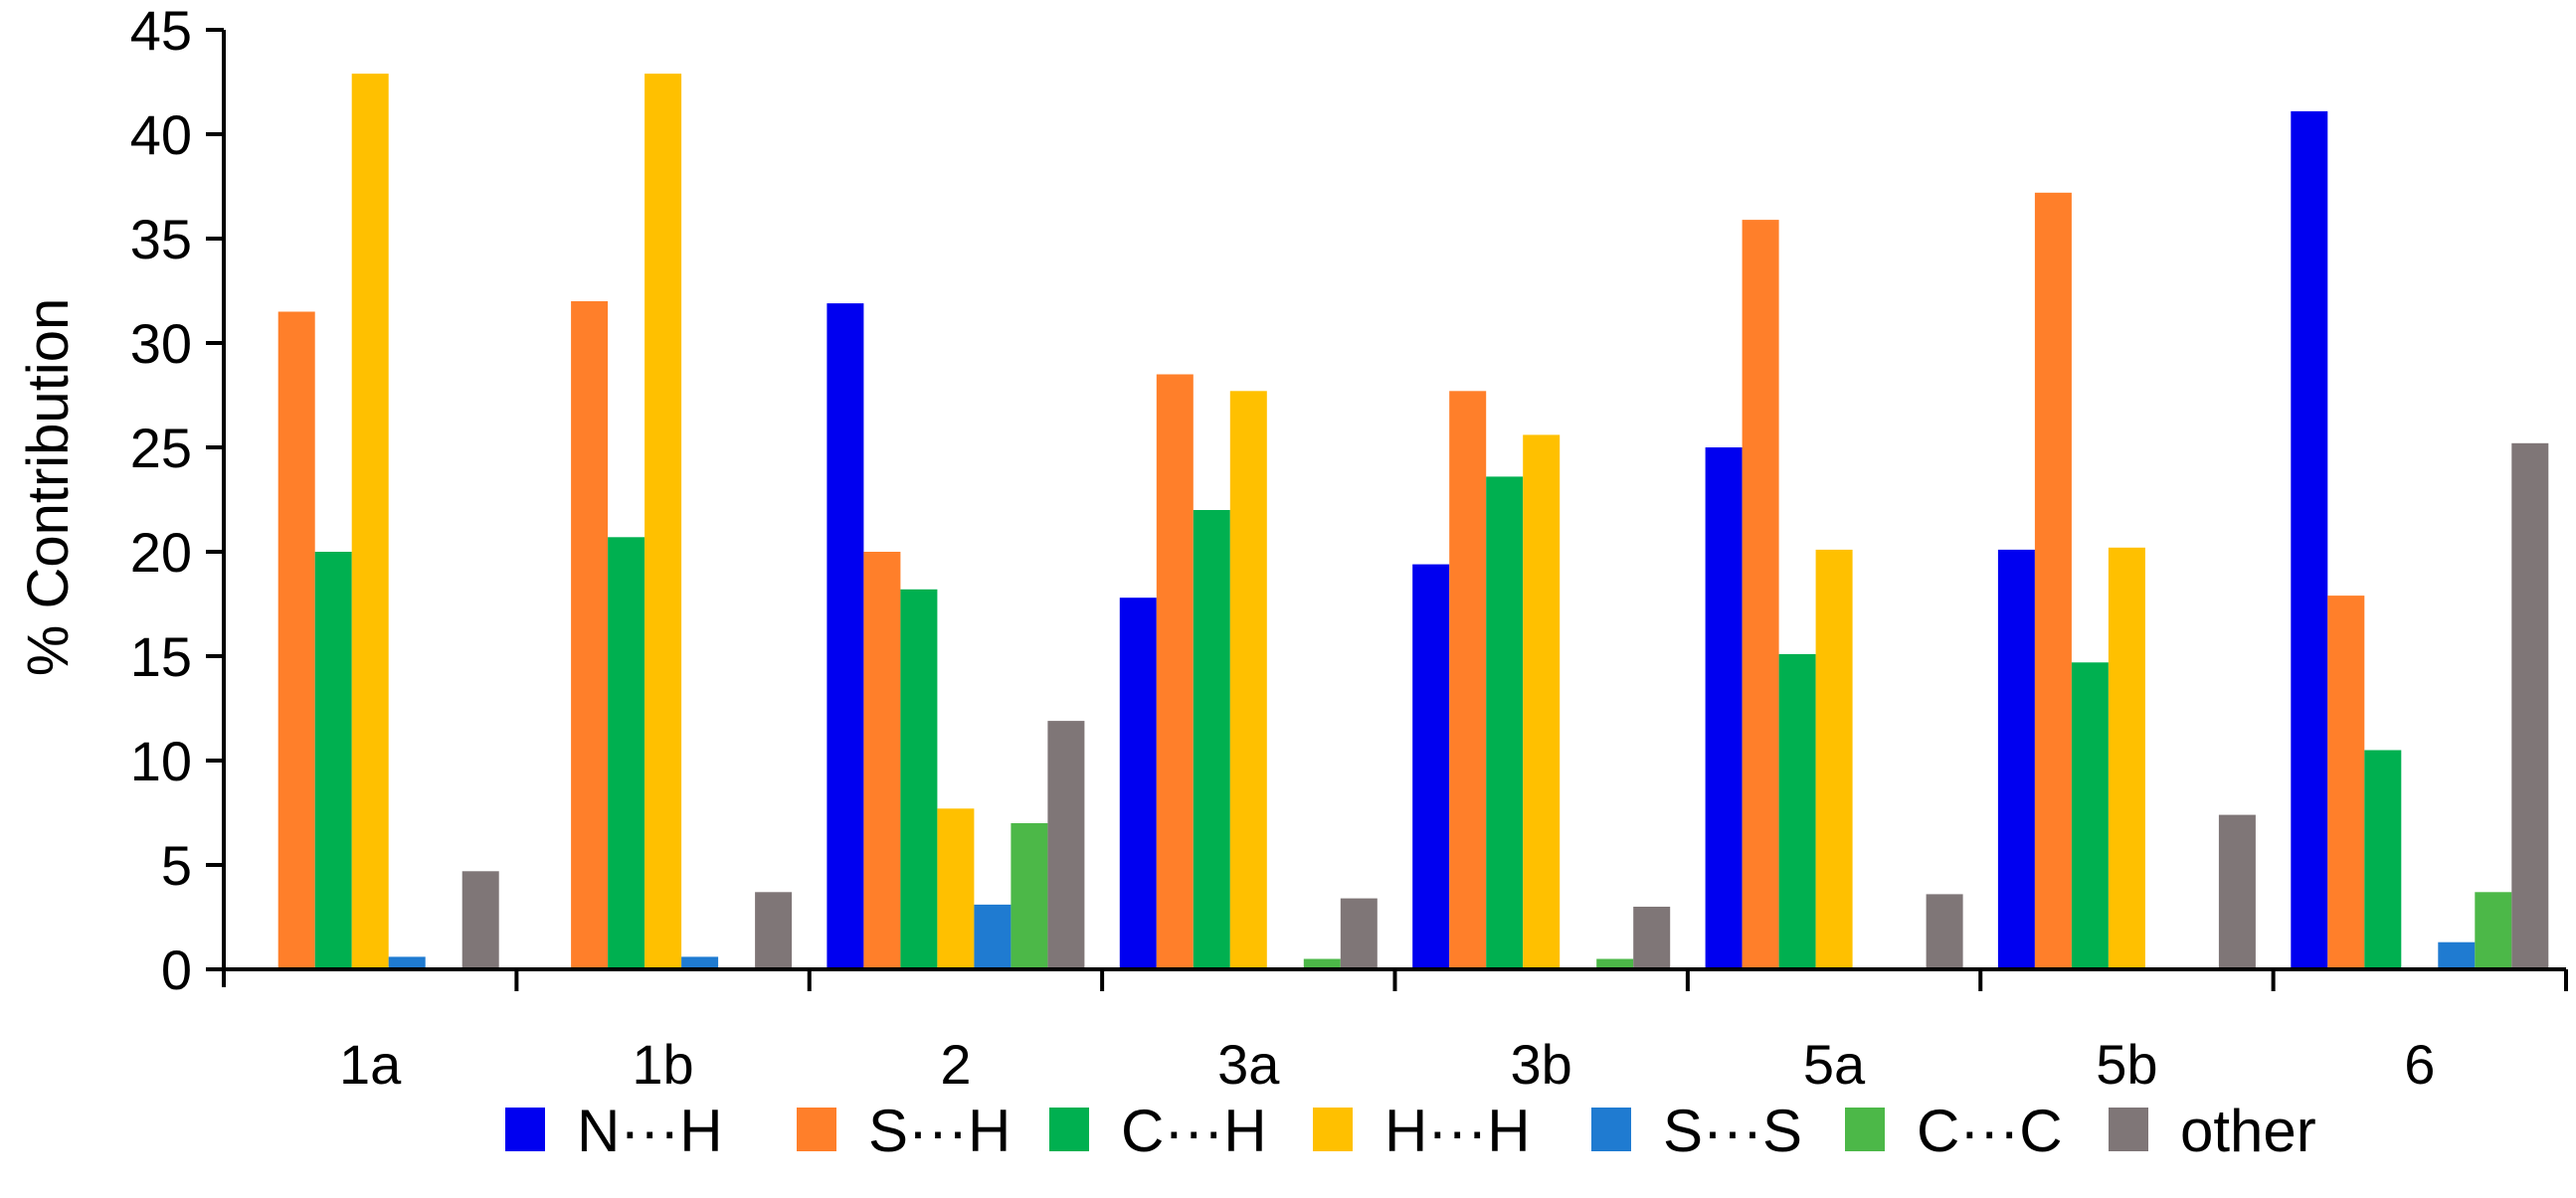 Image resolution: width=2576 pixels, height=1198 pixels. I want to click on legend-label-2: C···H, so click(1194, 1131).